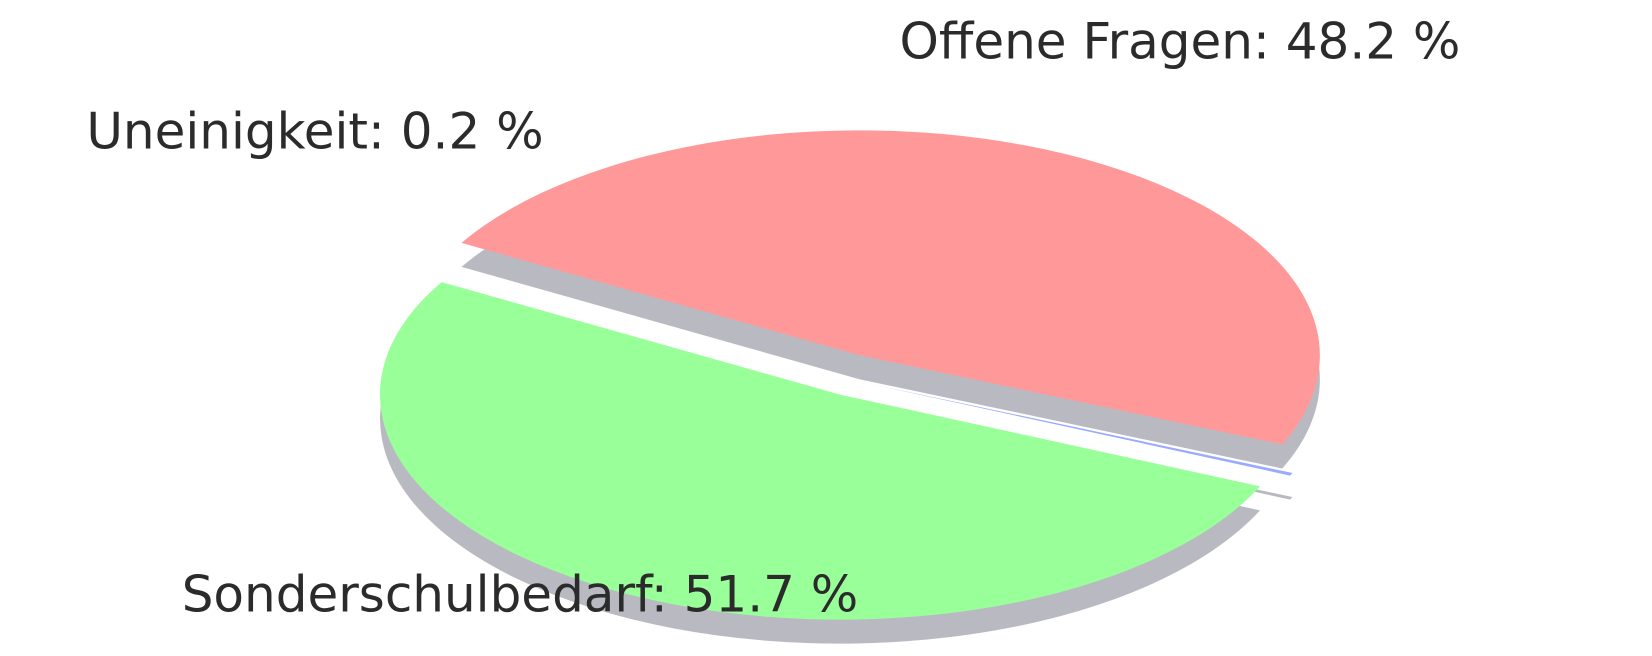 The height and width of the screenshot is (656, 1652). I want to click on slice-label: Offene Fragen: 48.2 %, so click(1180, 42).